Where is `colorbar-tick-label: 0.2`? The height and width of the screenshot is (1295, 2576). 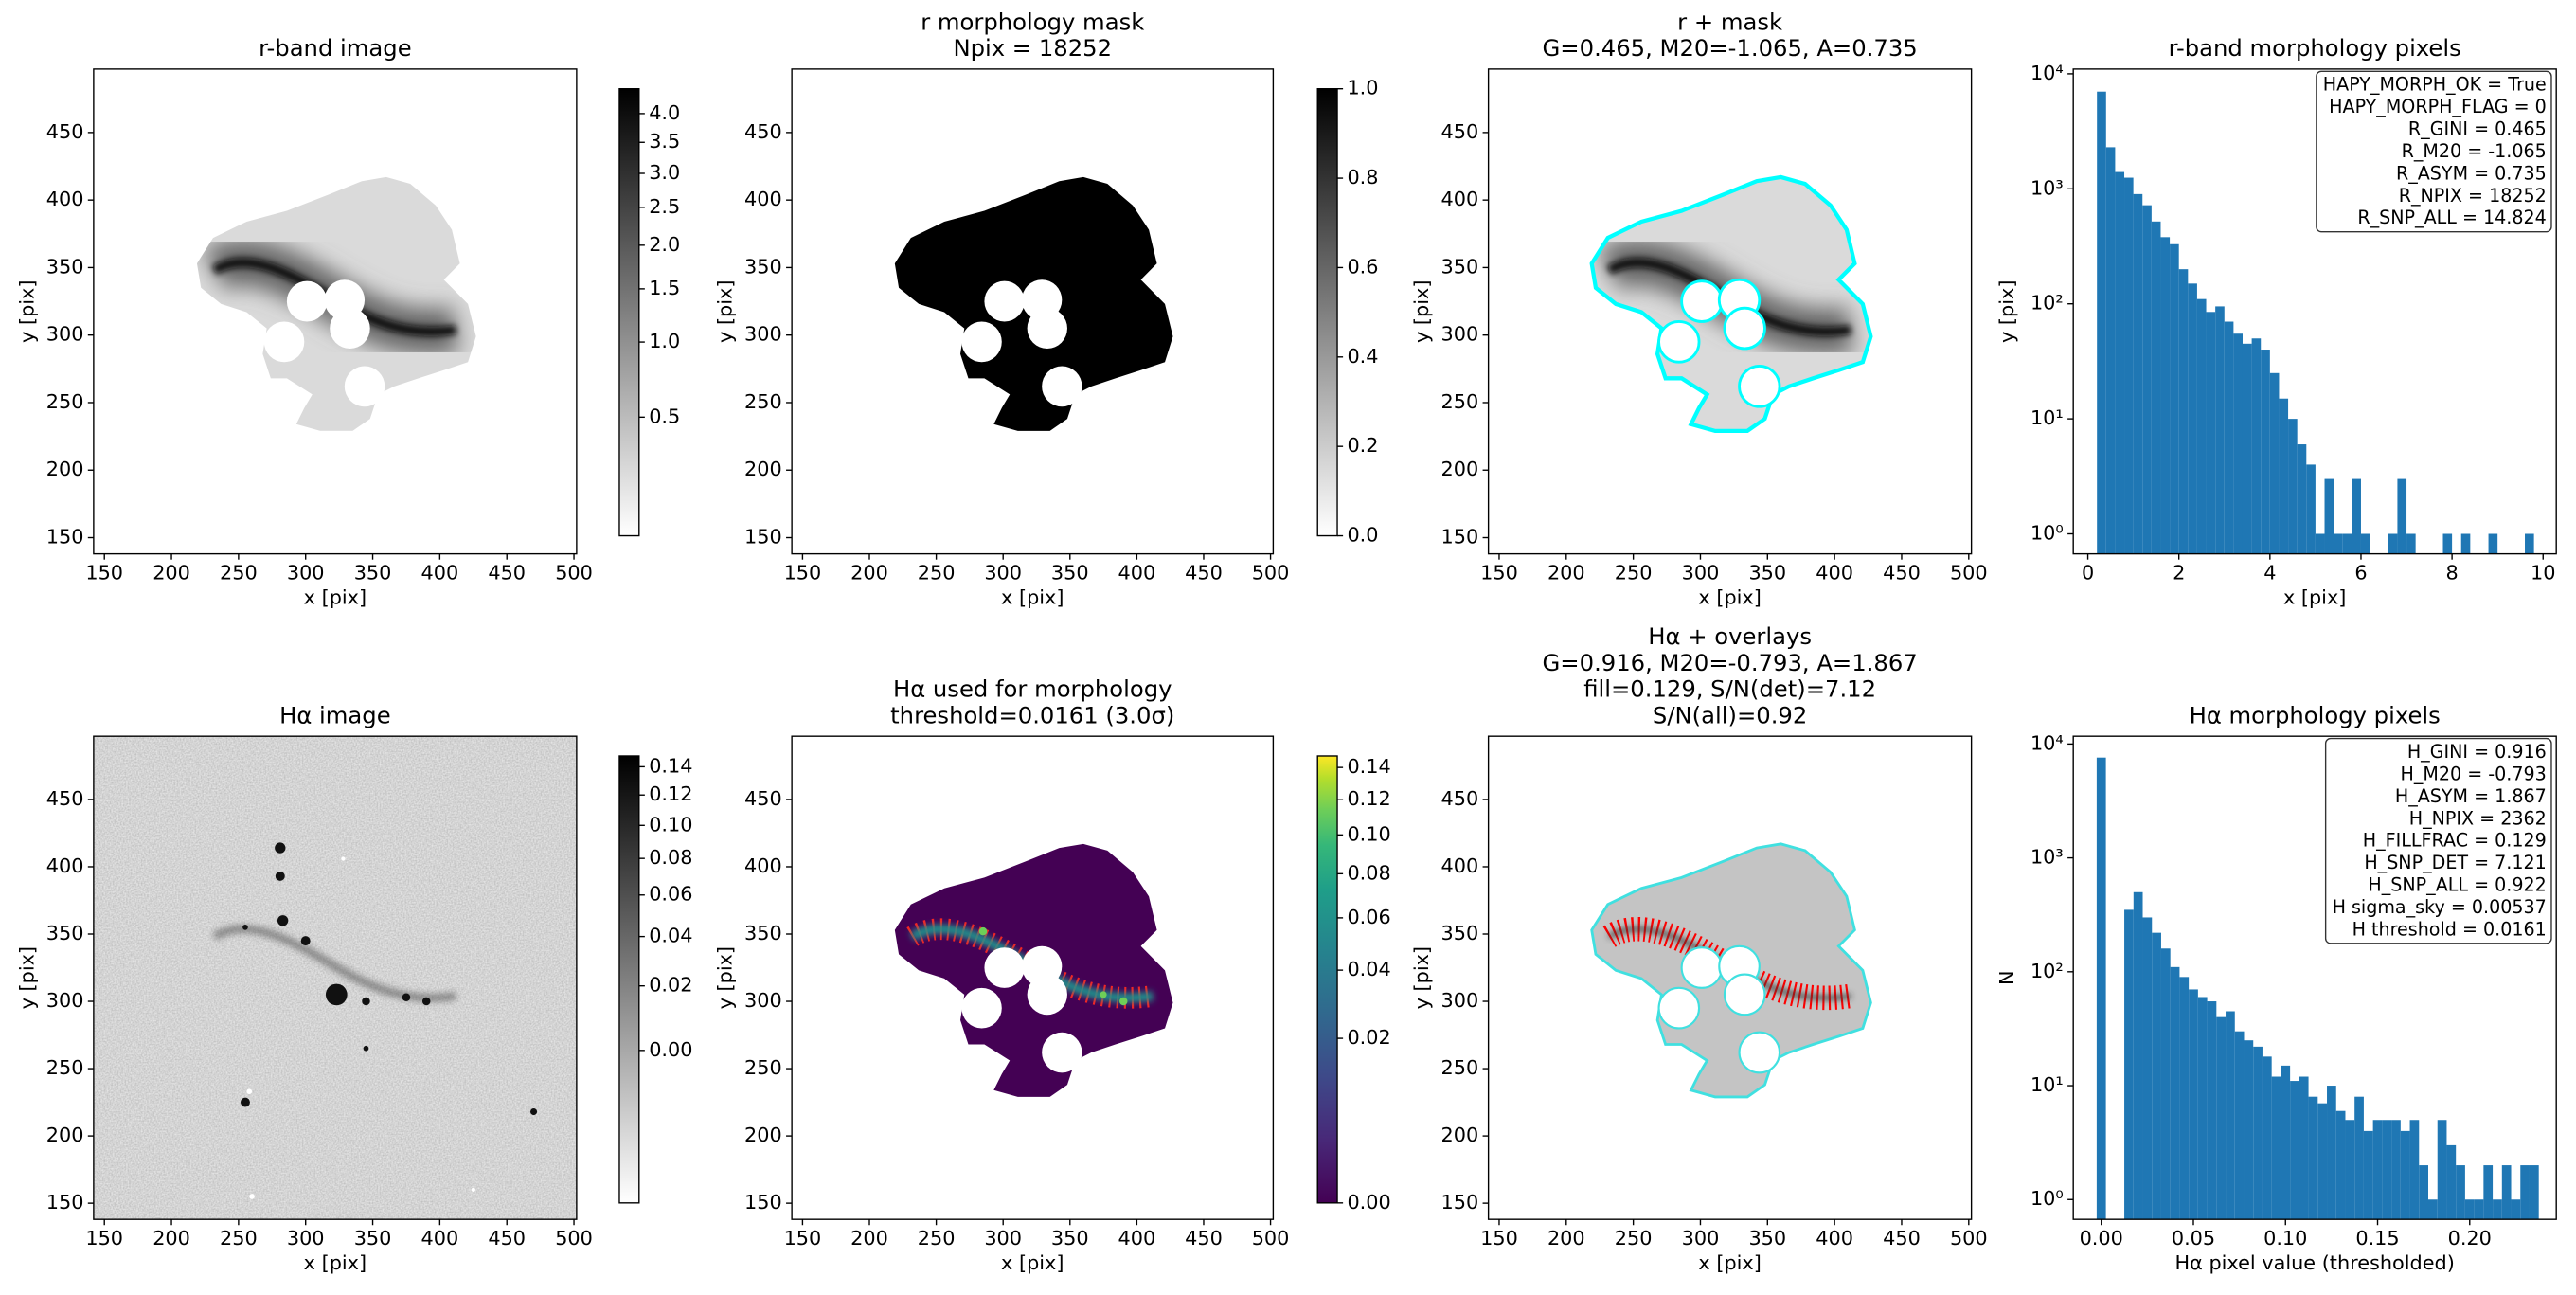
colorbar-tick-label: 0.2 is located at coordinates (1362, 445).